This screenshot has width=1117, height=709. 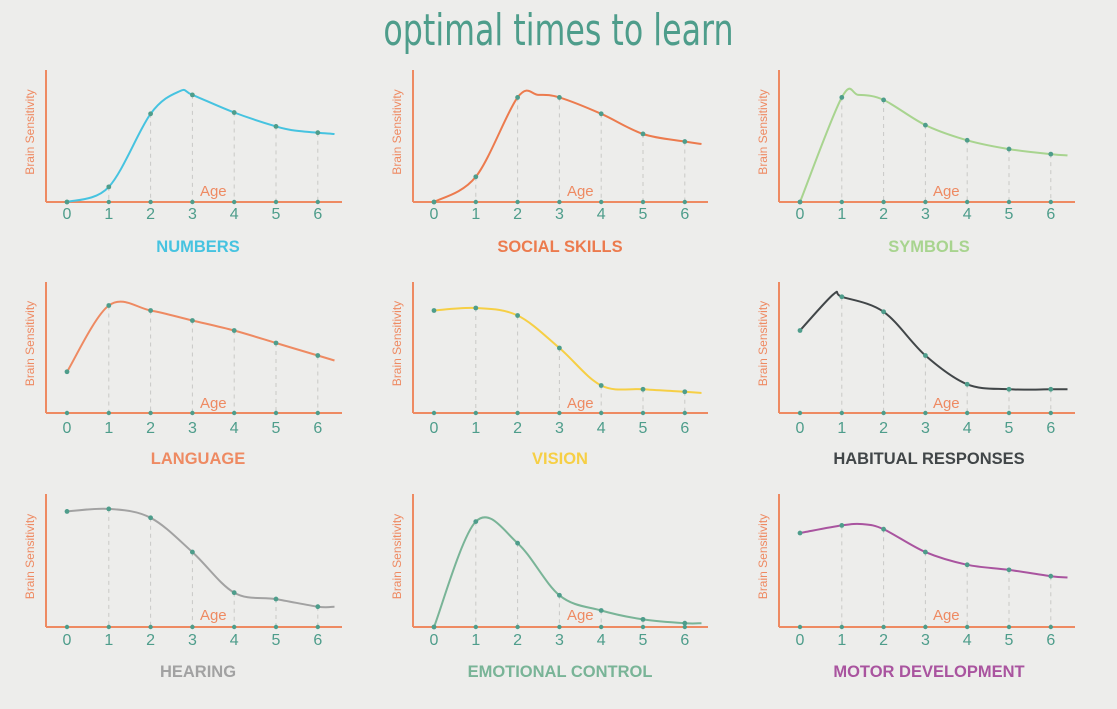 I want to click on page-title: optimal times to learn, so click(x=558, y=30).